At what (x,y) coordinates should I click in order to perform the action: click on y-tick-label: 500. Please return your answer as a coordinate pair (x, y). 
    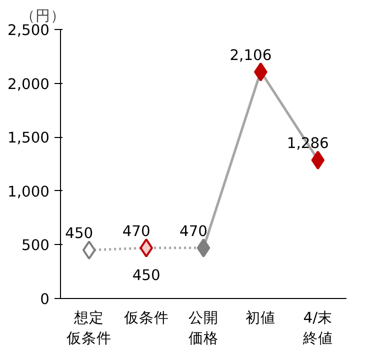
    Looking at the image, I should click on (36, 245).